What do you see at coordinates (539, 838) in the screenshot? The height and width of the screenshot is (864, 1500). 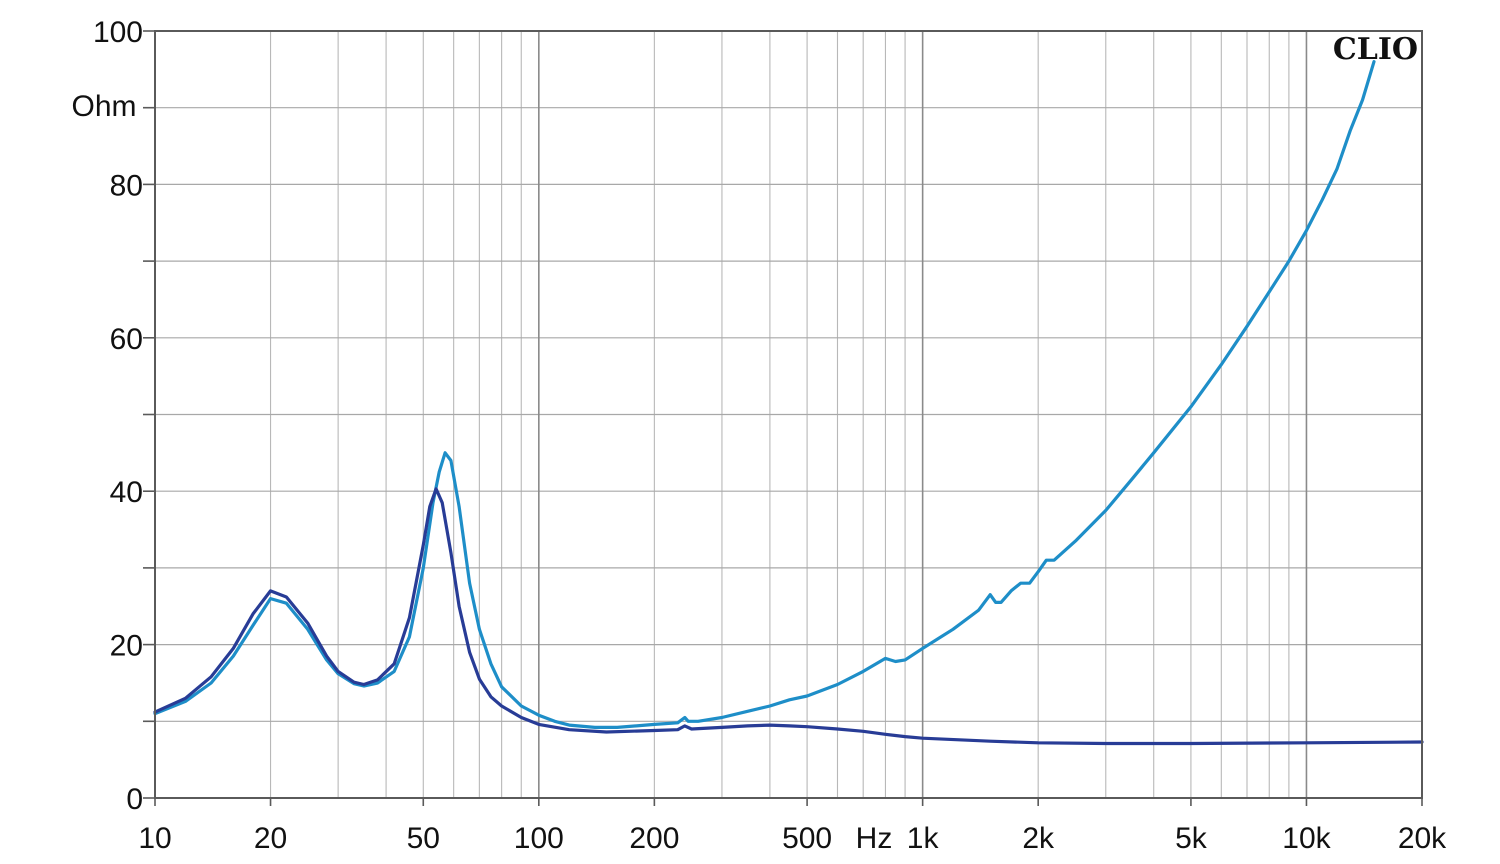 I see `x-tick-label: 100` at bounding box center [539, 838].